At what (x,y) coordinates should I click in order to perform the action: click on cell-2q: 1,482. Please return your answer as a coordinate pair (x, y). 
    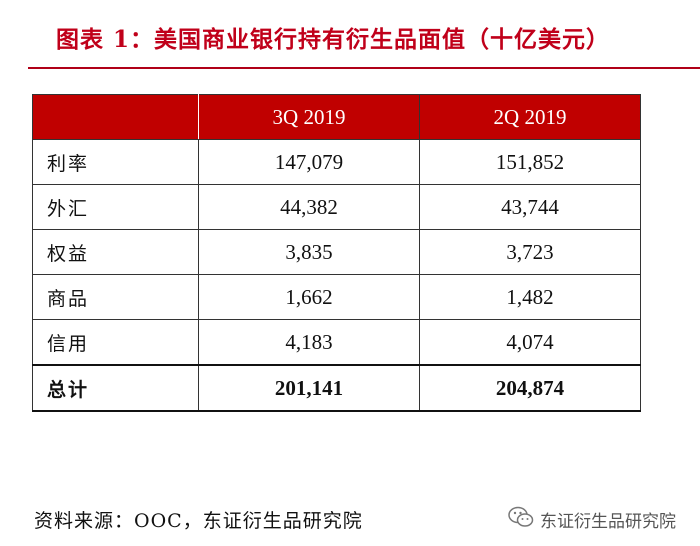
    Looking at the image, I should click on (530, 297).